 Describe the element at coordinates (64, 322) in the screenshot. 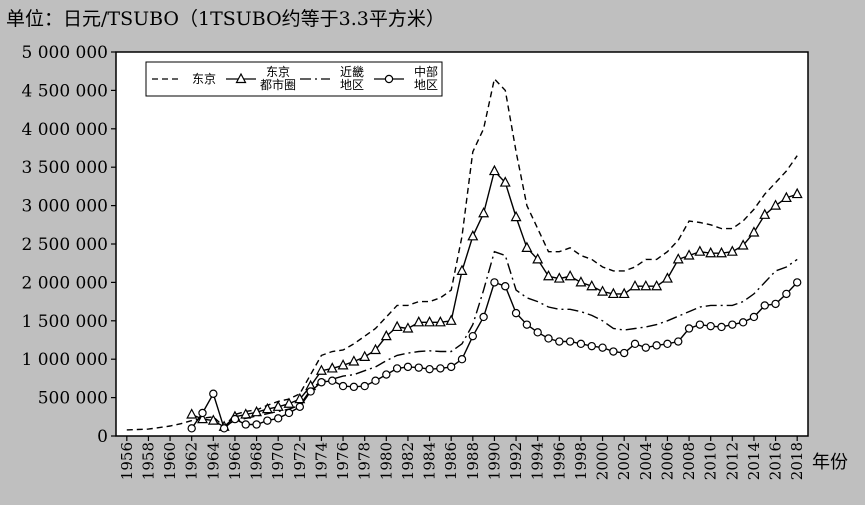

I see `y-tick-label: 1 500 000` at that location.